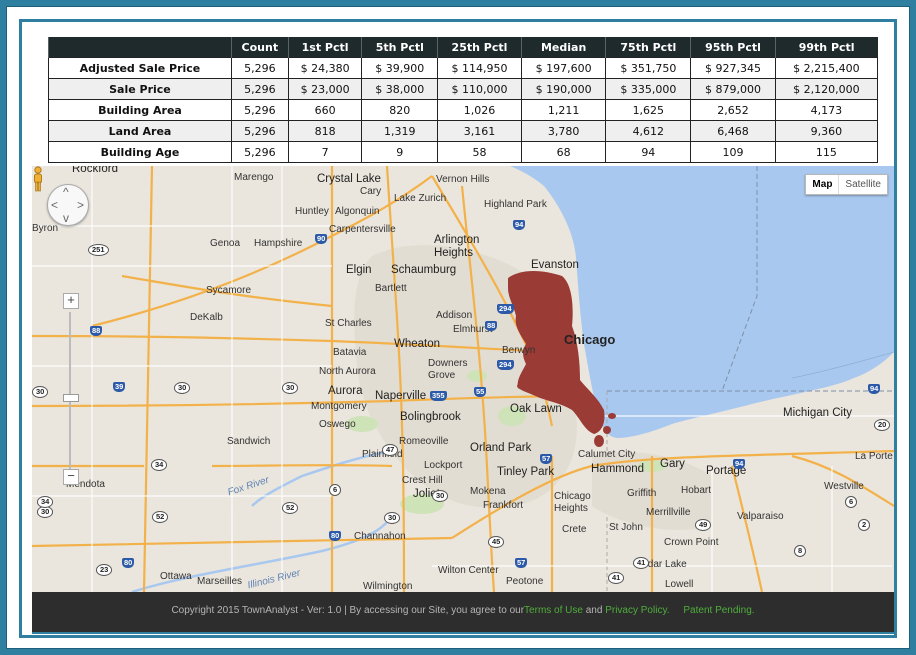  Describe the element at coordinates (391, 288) in the screenshot. I see `place-label: Bartlett` at that location.